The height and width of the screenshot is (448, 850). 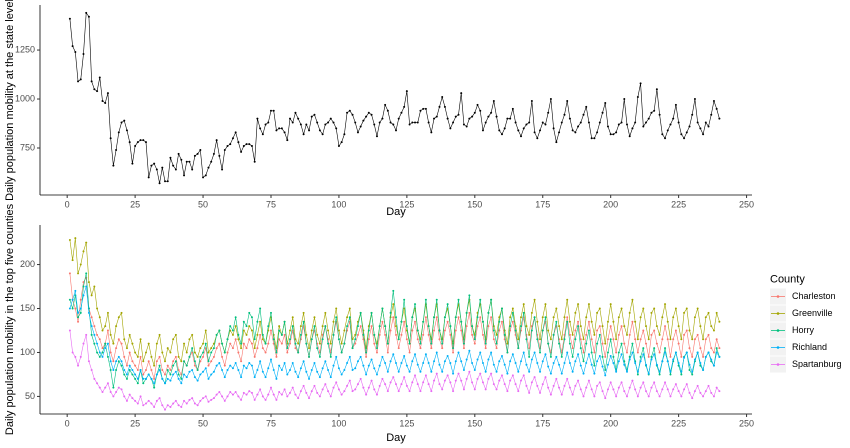 I want to click on legend-label: Richland, so click(x=809, y=347).